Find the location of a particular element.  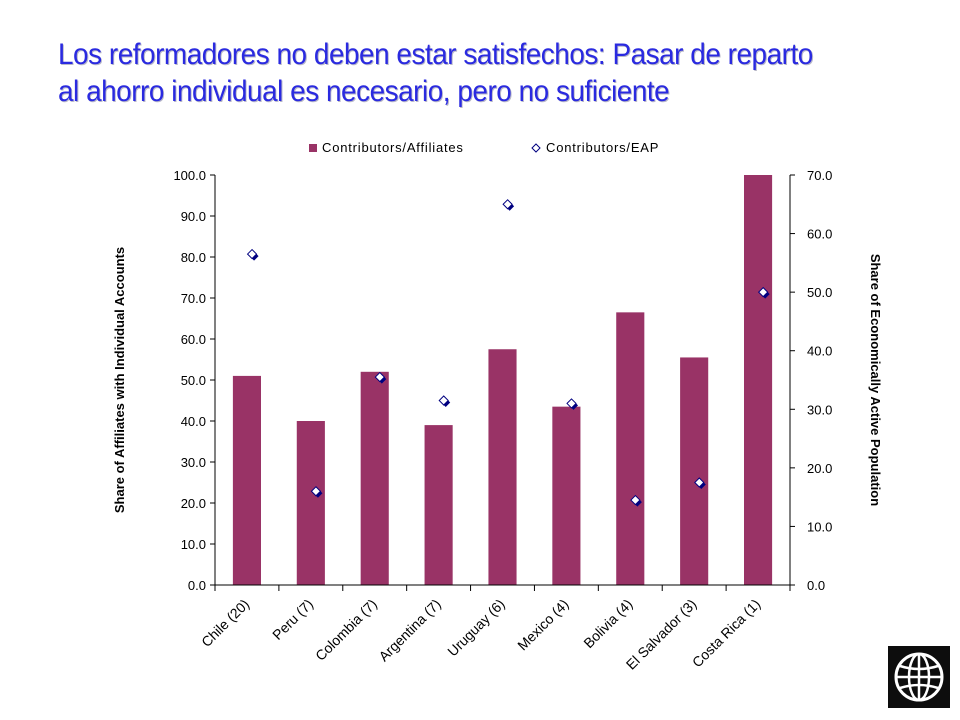

y-right-tick-label: 40.0 is located at coordinates (819, 351).